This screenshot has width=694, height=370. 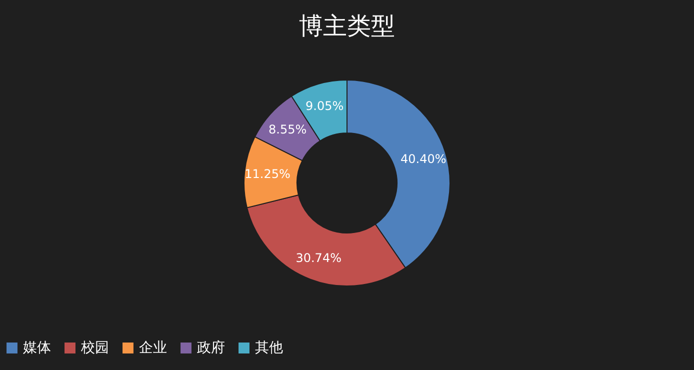 What do you see at coordinates (211, 348) in the screenshot?
I see `legend-label: 政府` at bounding box center [211, 348].